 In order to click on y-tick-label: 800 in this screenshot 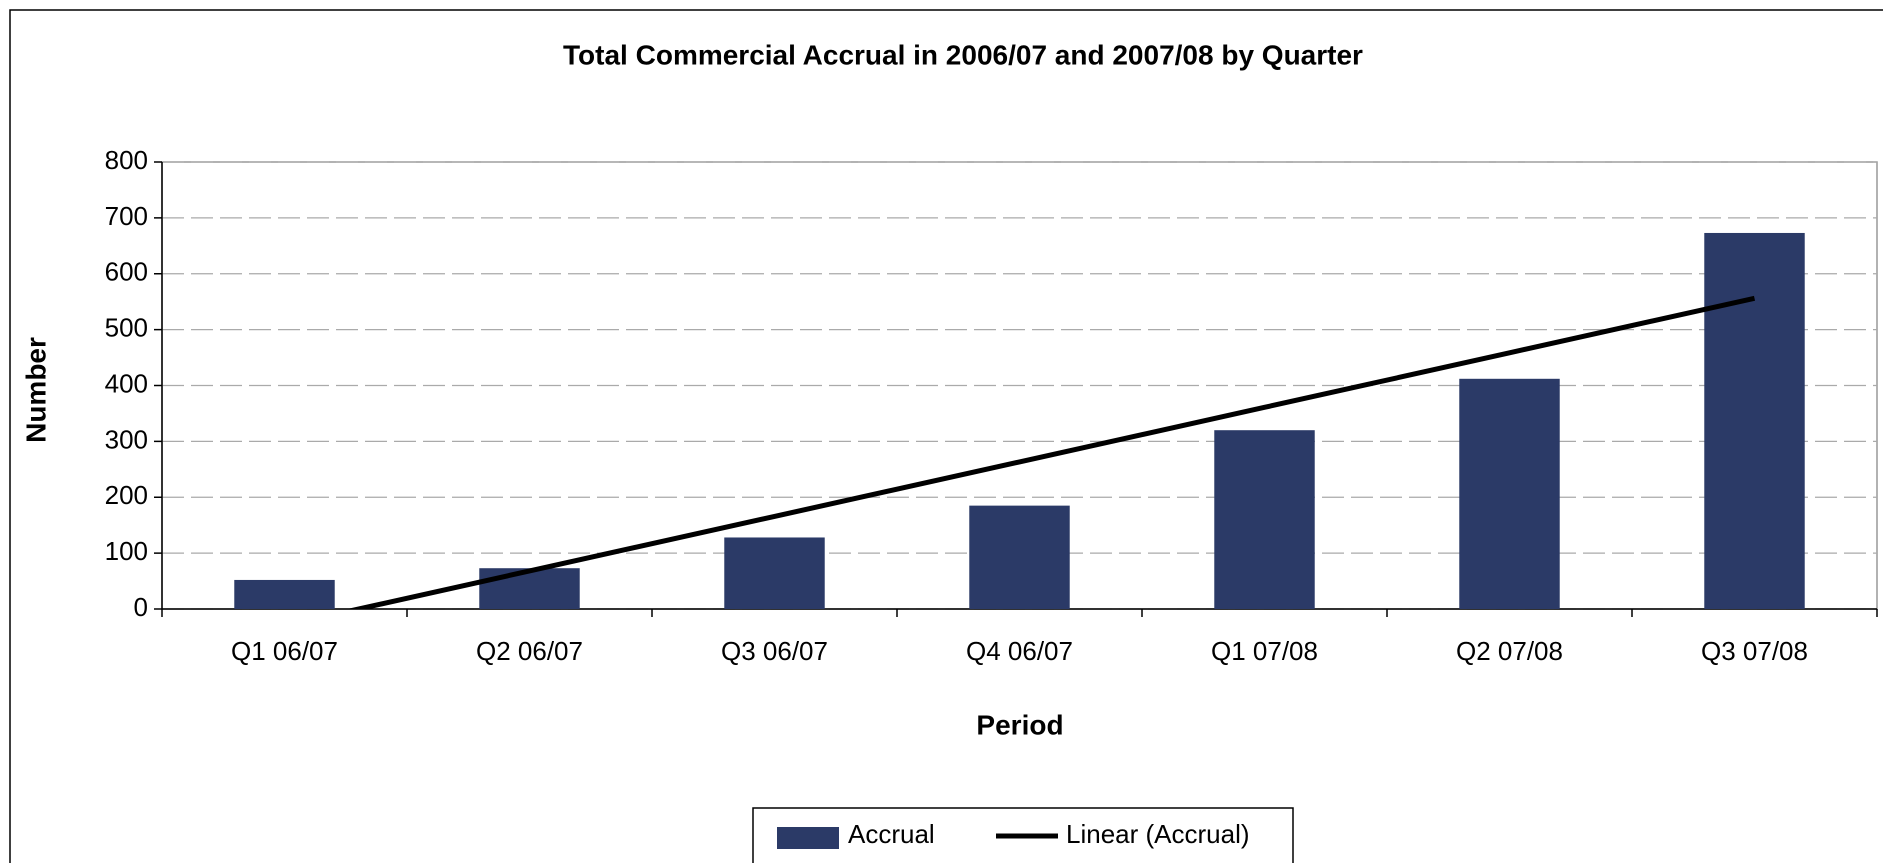, I will do `click(126, 160)`.